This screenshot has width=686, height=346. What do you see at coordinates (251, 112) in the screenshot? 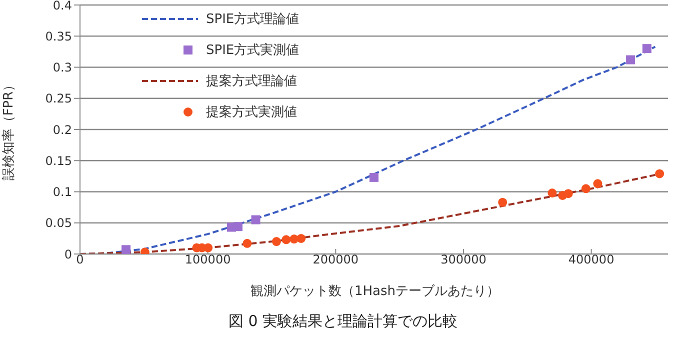
I see `legend-label: 提案方式実測値` at bounding box center [251, 112].